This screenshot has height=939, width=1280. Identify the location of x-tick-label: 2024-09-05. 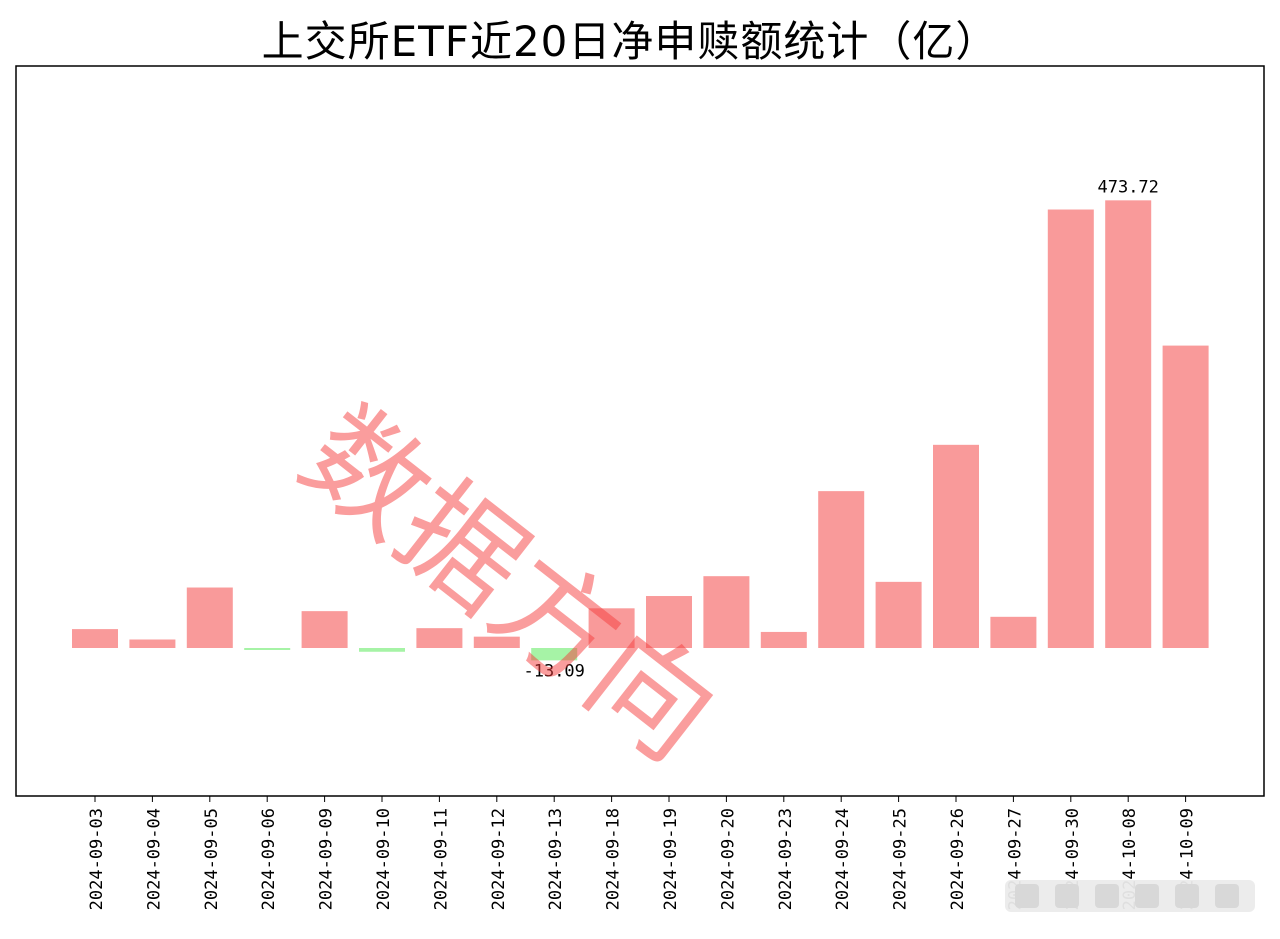
(212, 859).